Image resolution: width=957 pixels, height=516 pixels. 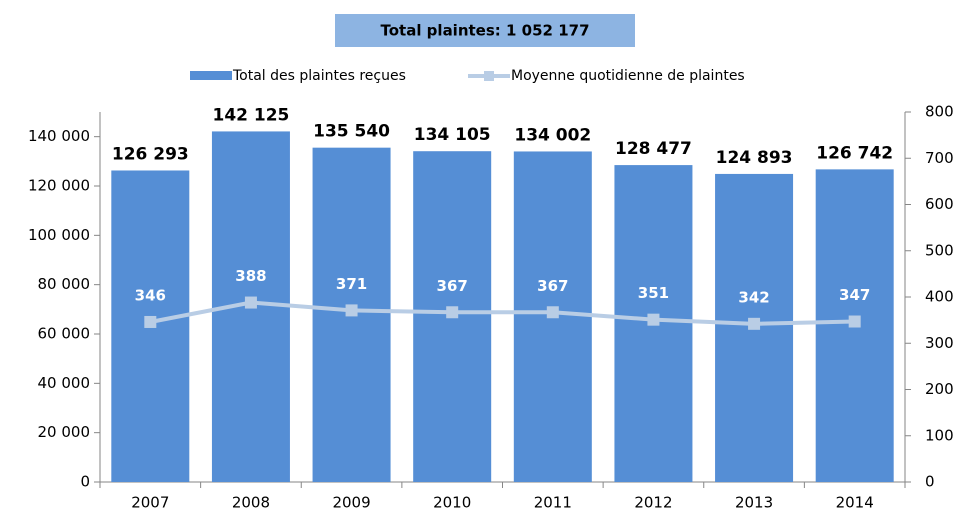 What do you see at coordinates (351, 132) in the screenshot?
I see `bar-value-label: 135 540` at bounding box center [351, 132].